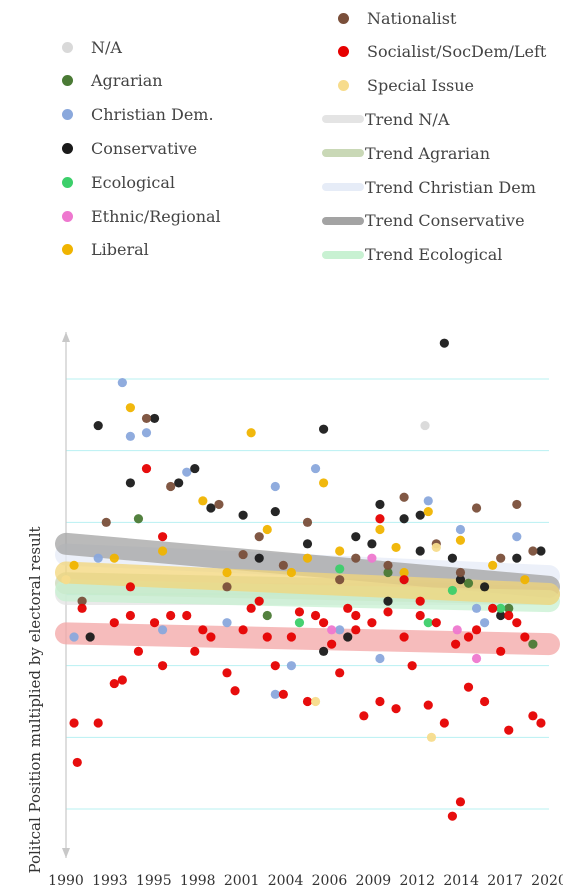 Image resolution: width=563 pixels, height=890 pixels. What do you see at coordinates (198, 881) in the screenshot?
I see `x-tick-label: 1998` at bounding box center [198, 881].